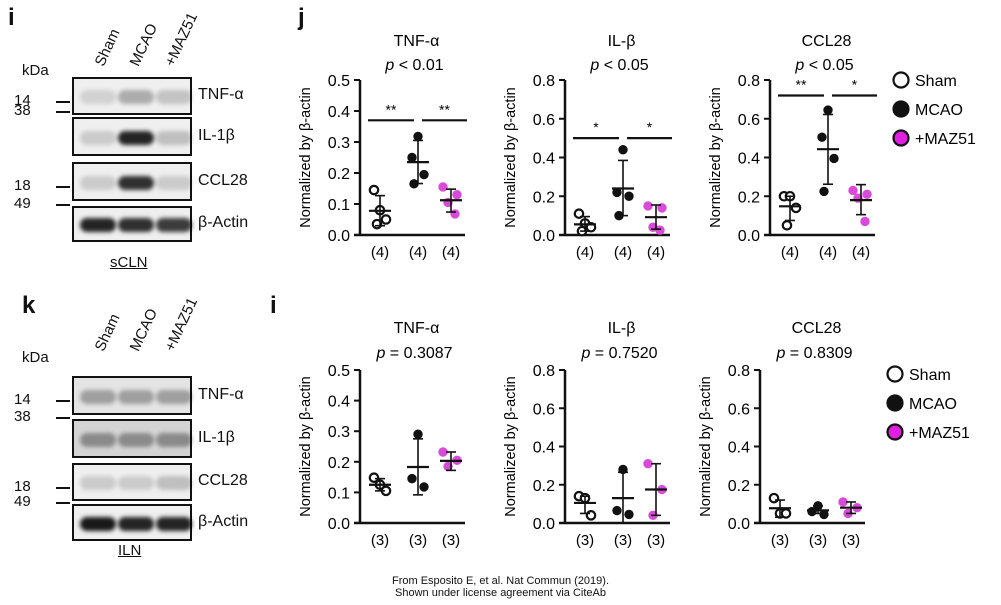  What do you see at coordinates (895, 374) in the screenshot?
I see `legend-marker-sham` at bounding box center [895, 374].